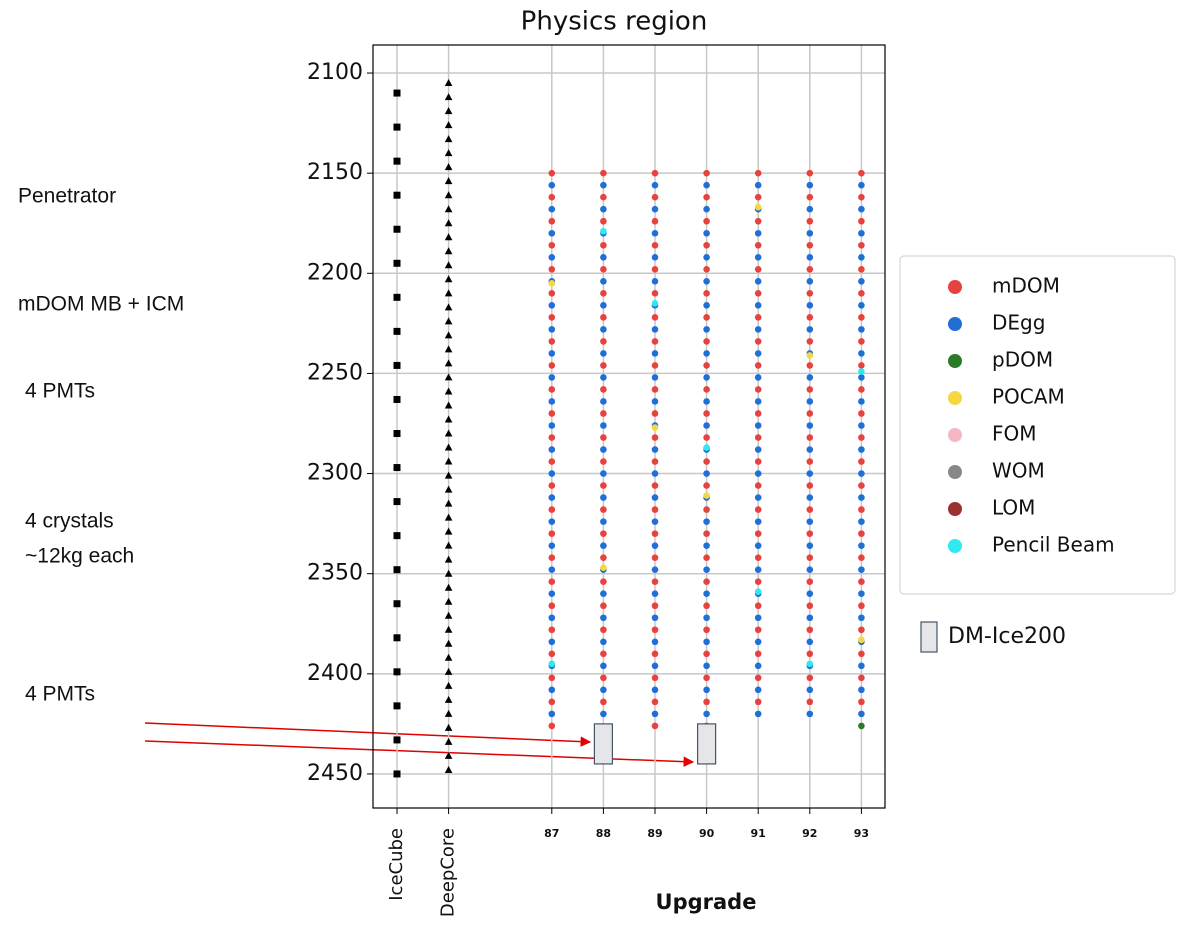 This screenshot has height=936, width=1179. Describe the element at coordinates (654, 833) in the screenshot. I see `x-tick-label: 89` at that location.